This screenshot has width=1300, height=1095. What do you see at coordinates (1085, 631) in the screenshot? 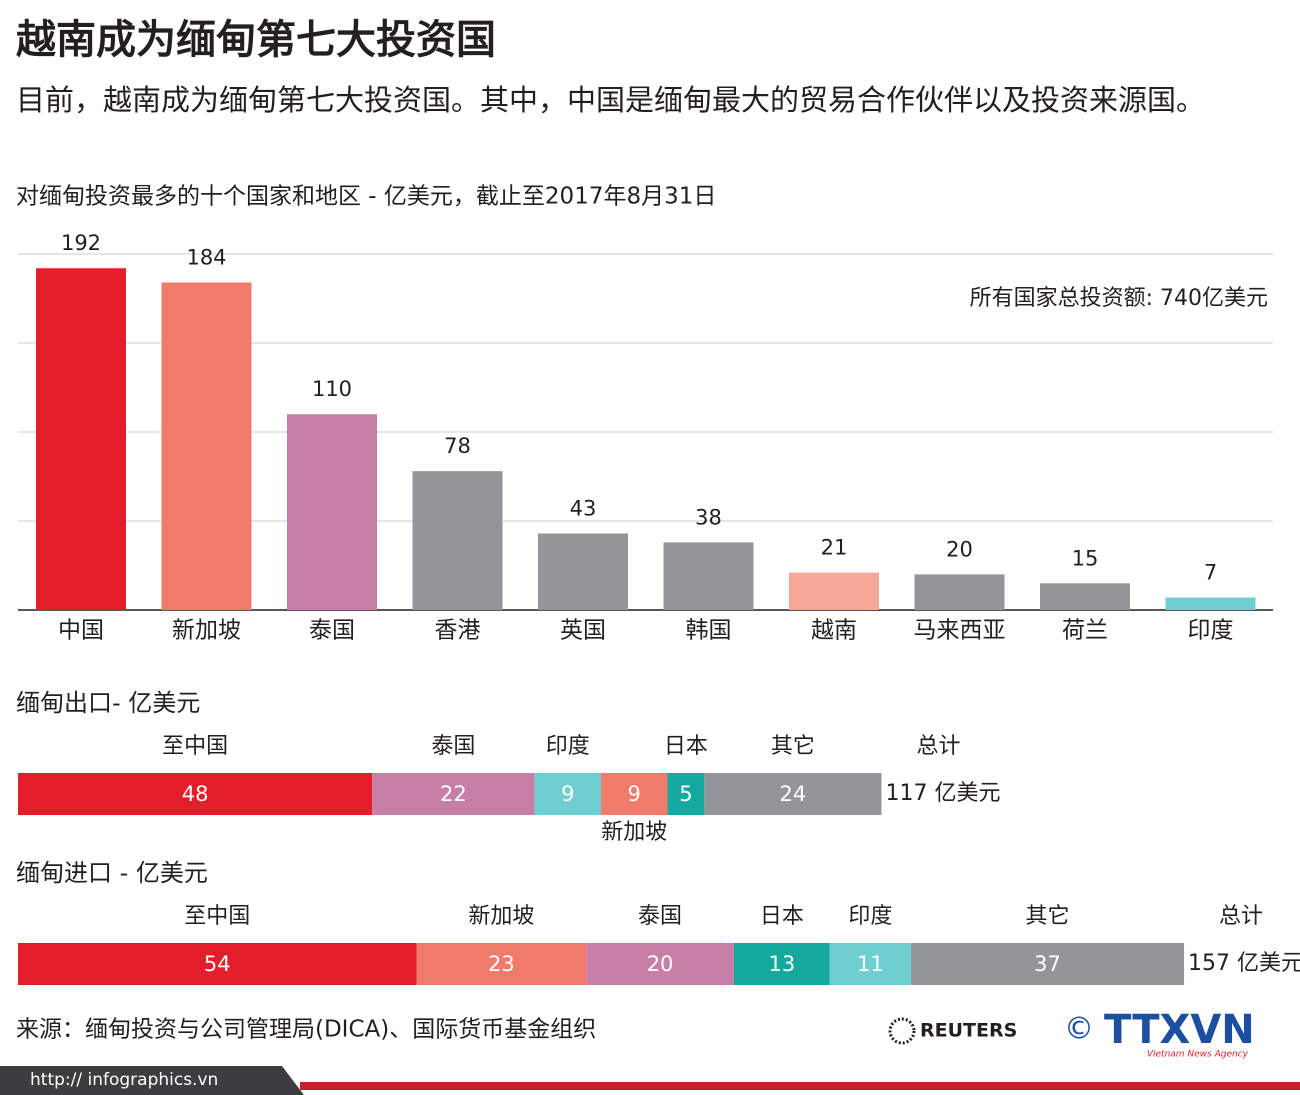
I see `x-tick-label: 荷兰` at bounding box center [1085, 631].